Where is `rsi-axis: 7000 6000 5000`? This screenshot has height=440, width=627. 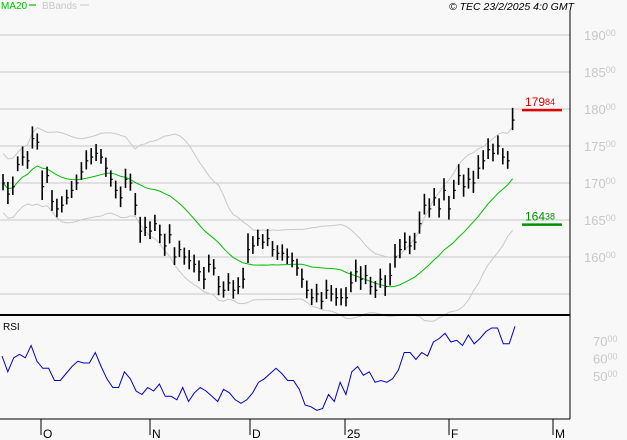 rsi-axis: 7000 6000 5000 is located at coordinates (605, 359).